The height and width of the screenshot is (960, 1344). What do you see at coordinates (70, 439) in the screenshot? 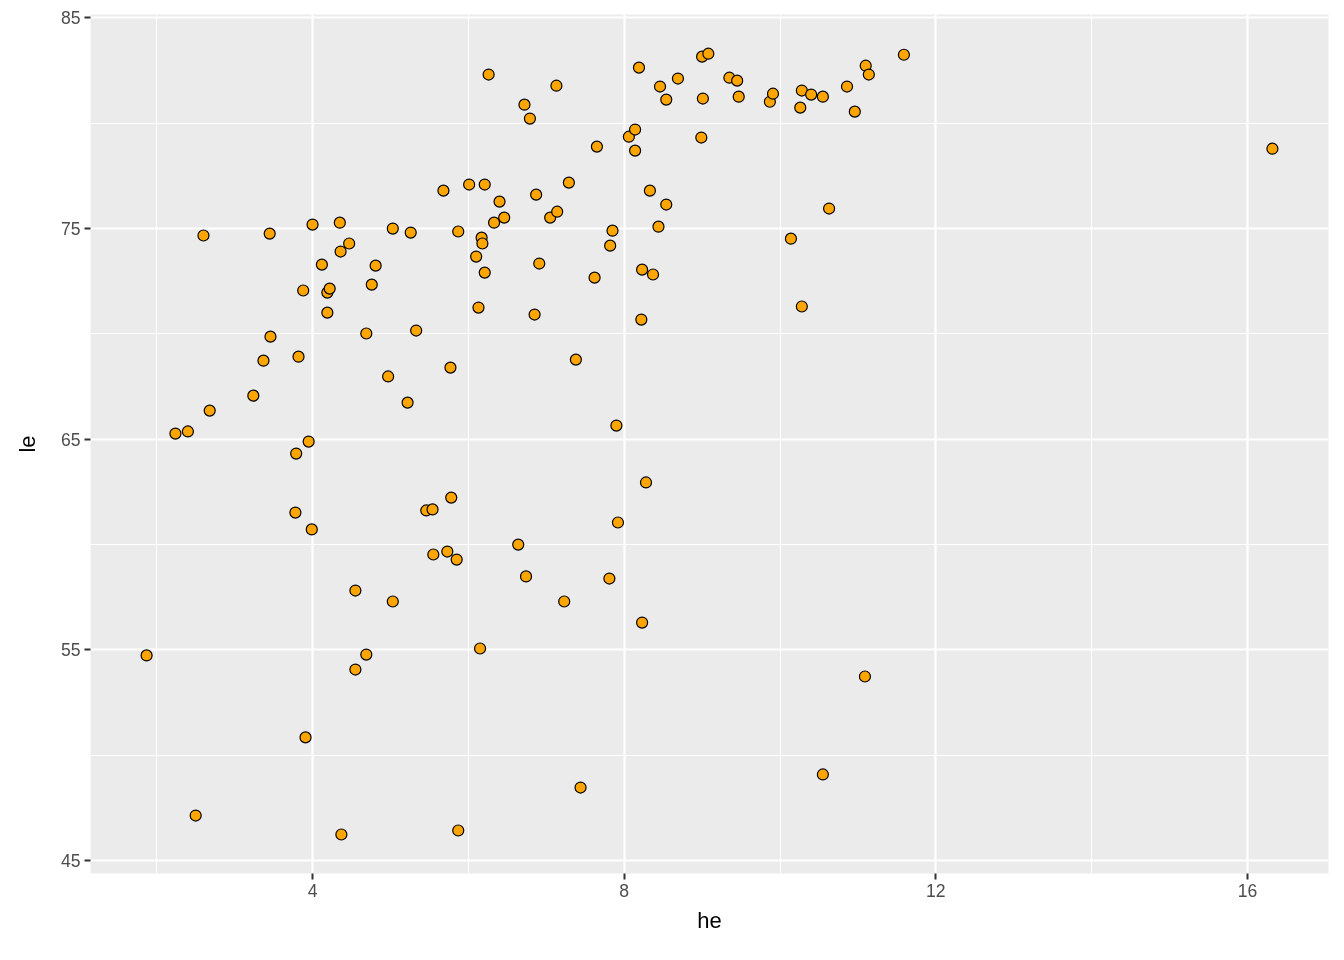
I see `y-tick-label: 65` at bounding box center [70, 439].